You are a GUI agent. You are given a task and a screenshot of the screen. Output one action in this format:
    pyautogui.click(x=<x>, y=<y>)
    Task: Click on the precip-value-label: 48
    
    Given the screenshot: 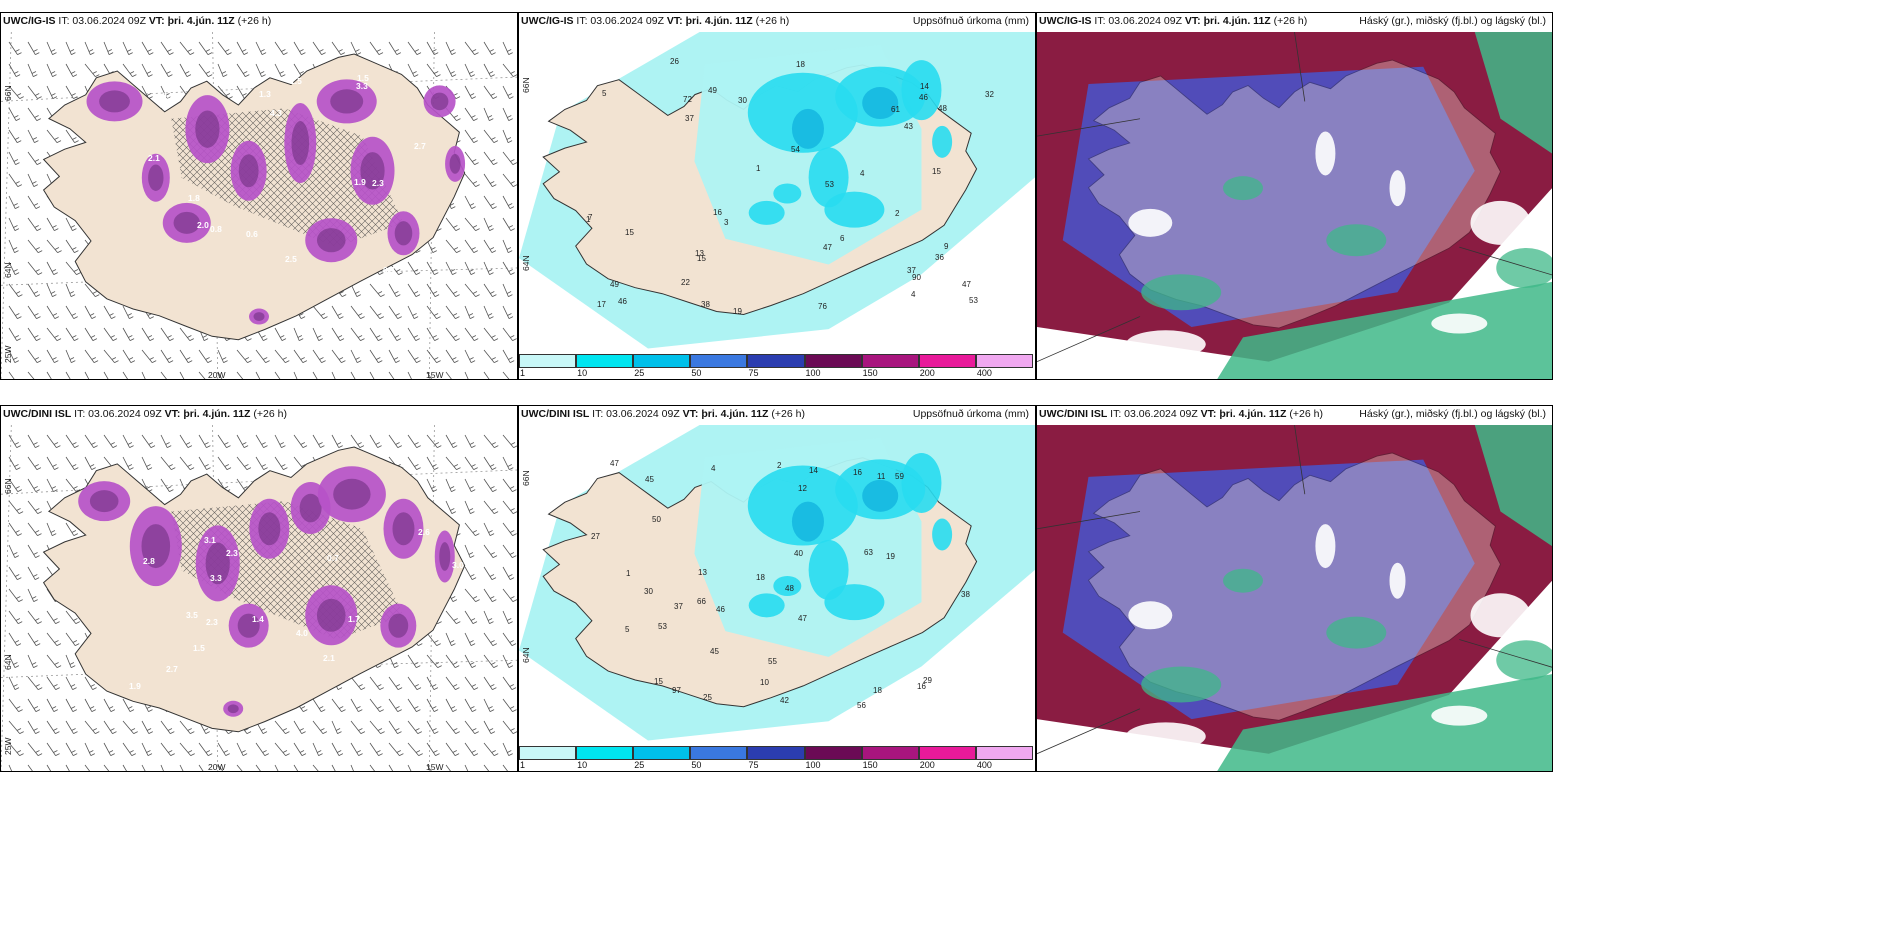 What is the action you would take?
    pyautogui.click(x=789, y=588)
    